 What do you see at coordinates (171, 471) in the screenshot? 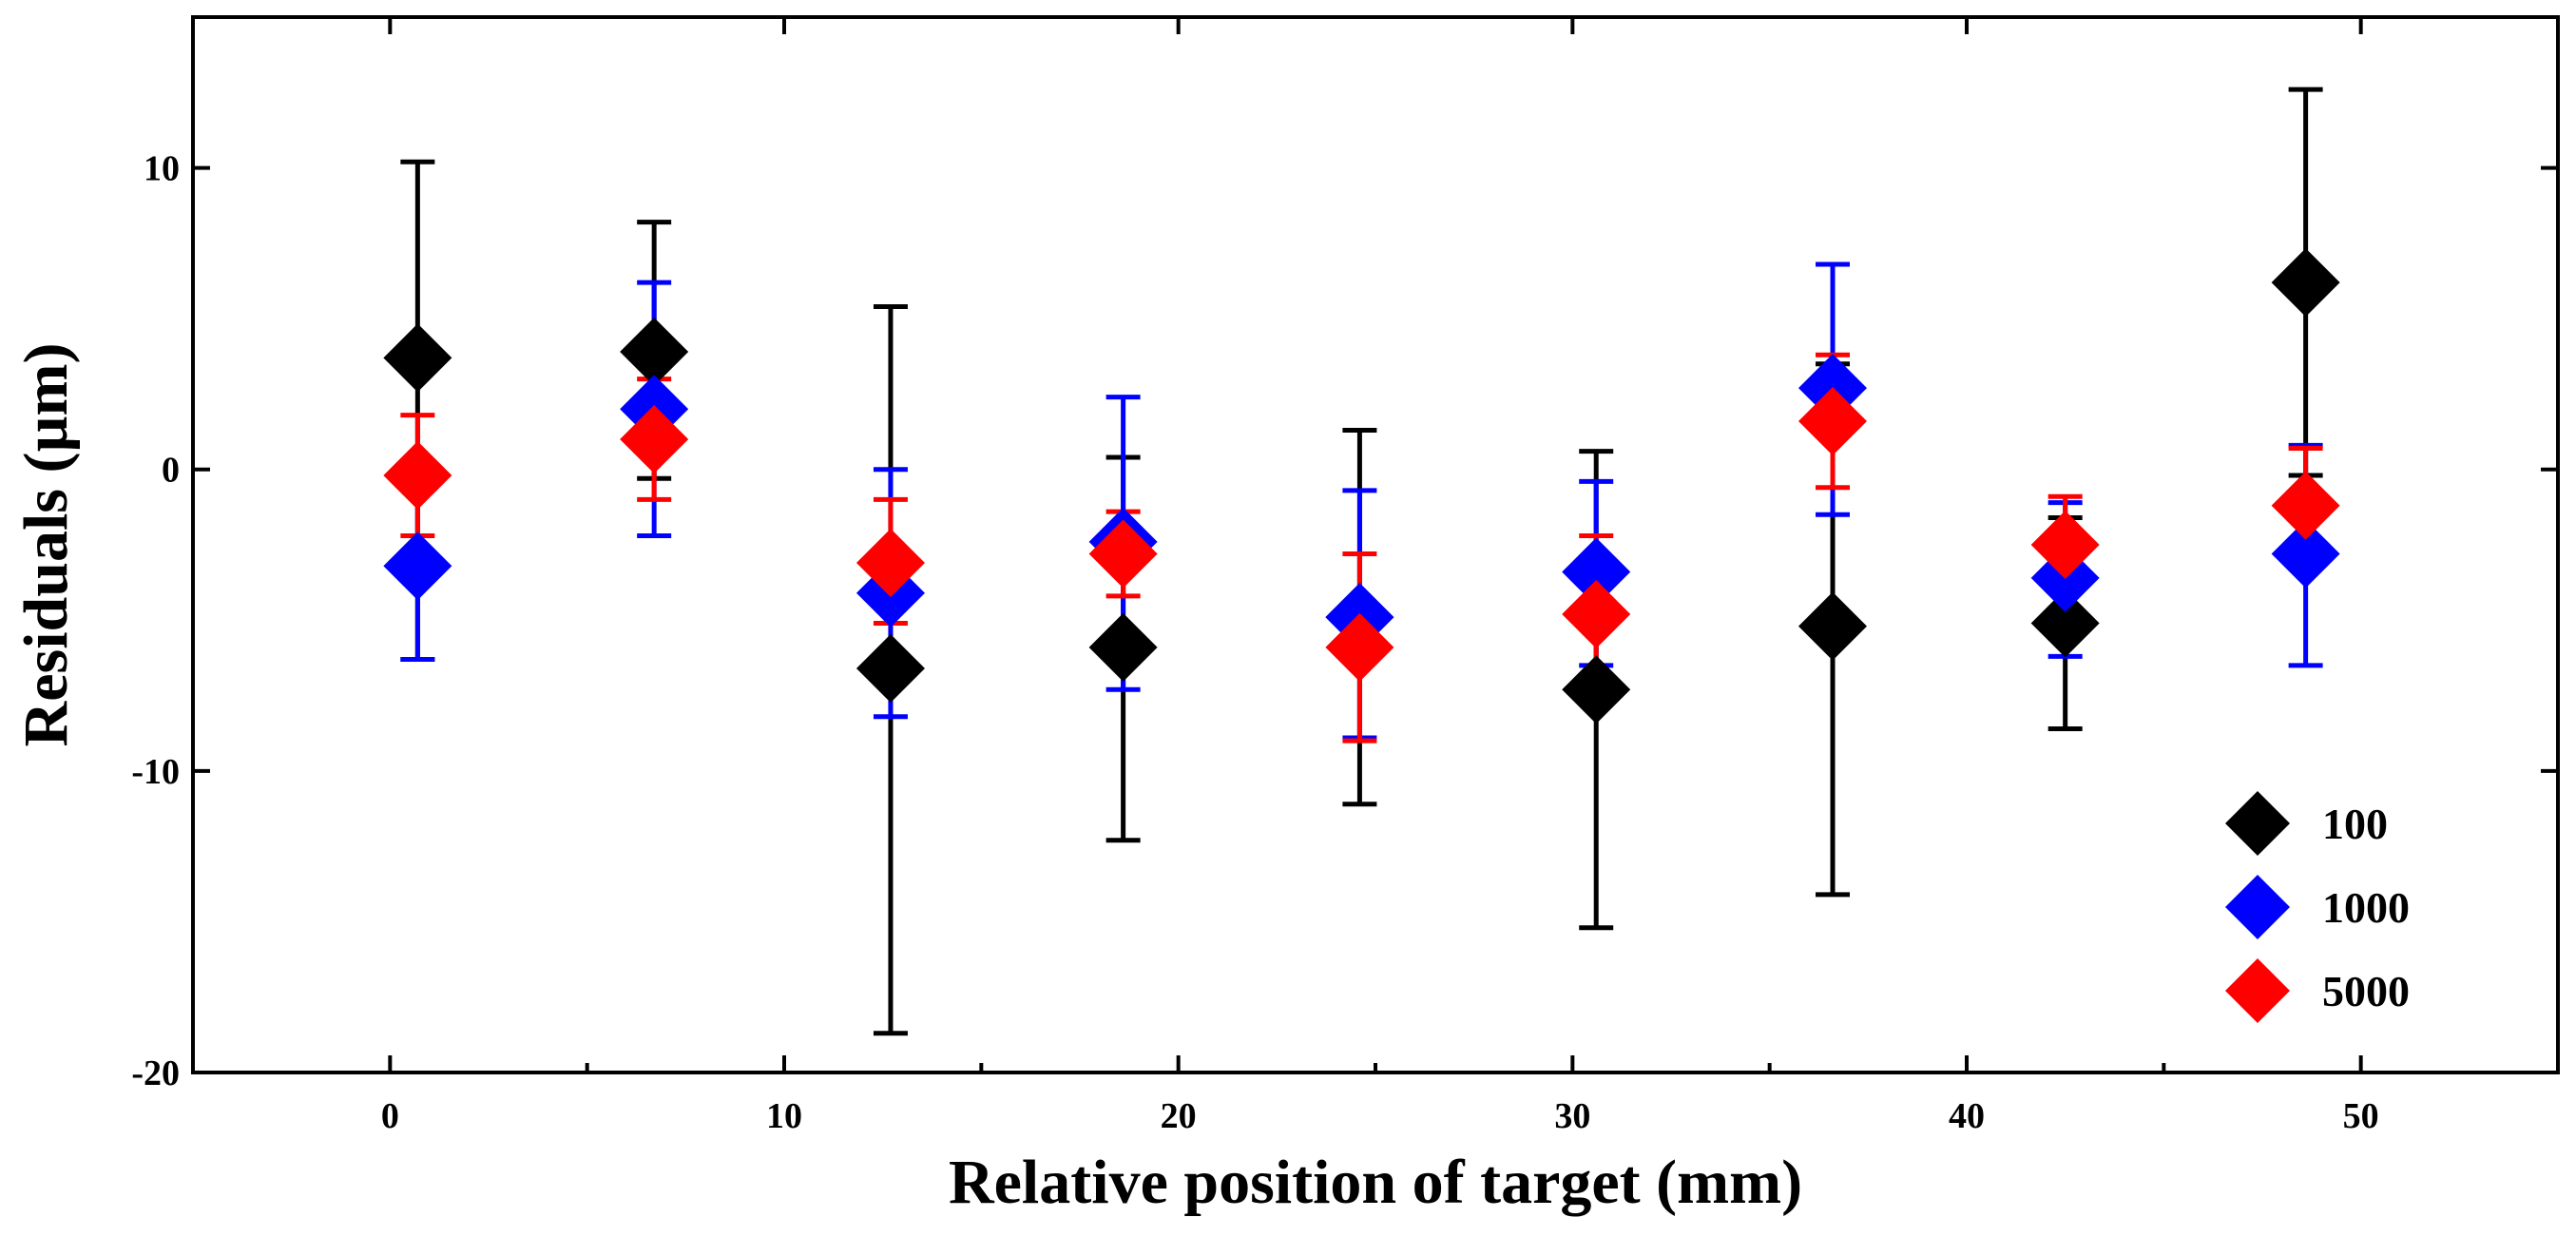
I see `y-tick-label: 0` at bounding box center [171, 471].